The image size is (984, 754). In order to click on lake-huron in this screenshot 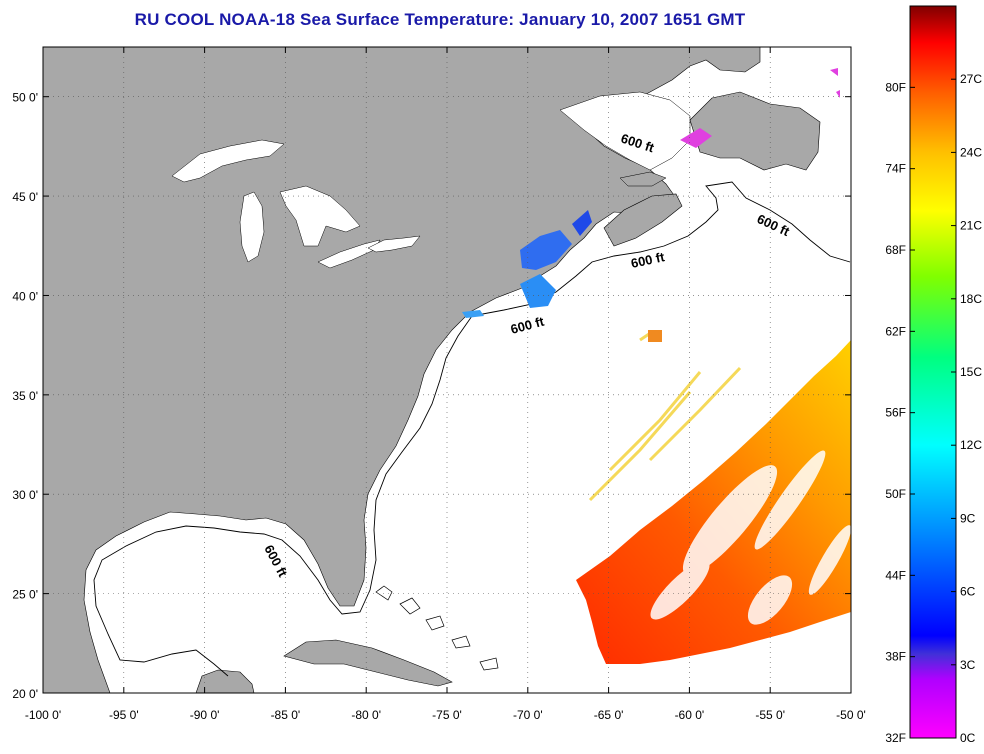, I will do `click(320, 216)`.